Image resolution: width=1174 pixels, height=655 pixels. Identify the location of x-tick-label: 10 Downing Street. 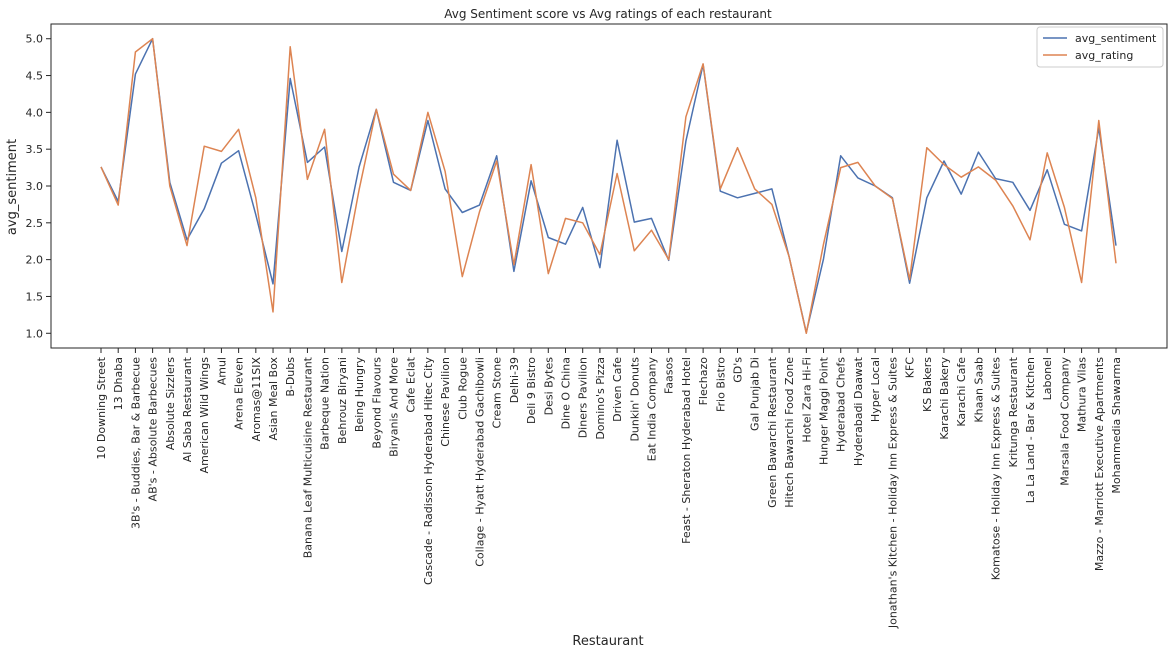
(101, 407).